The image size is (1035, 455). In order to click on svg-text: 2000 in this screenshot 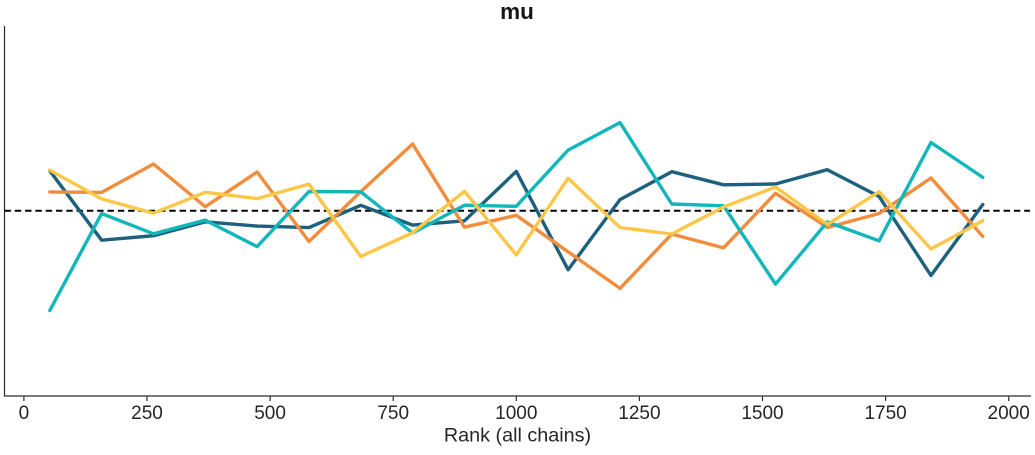, I will do `click(1009, 413)`.